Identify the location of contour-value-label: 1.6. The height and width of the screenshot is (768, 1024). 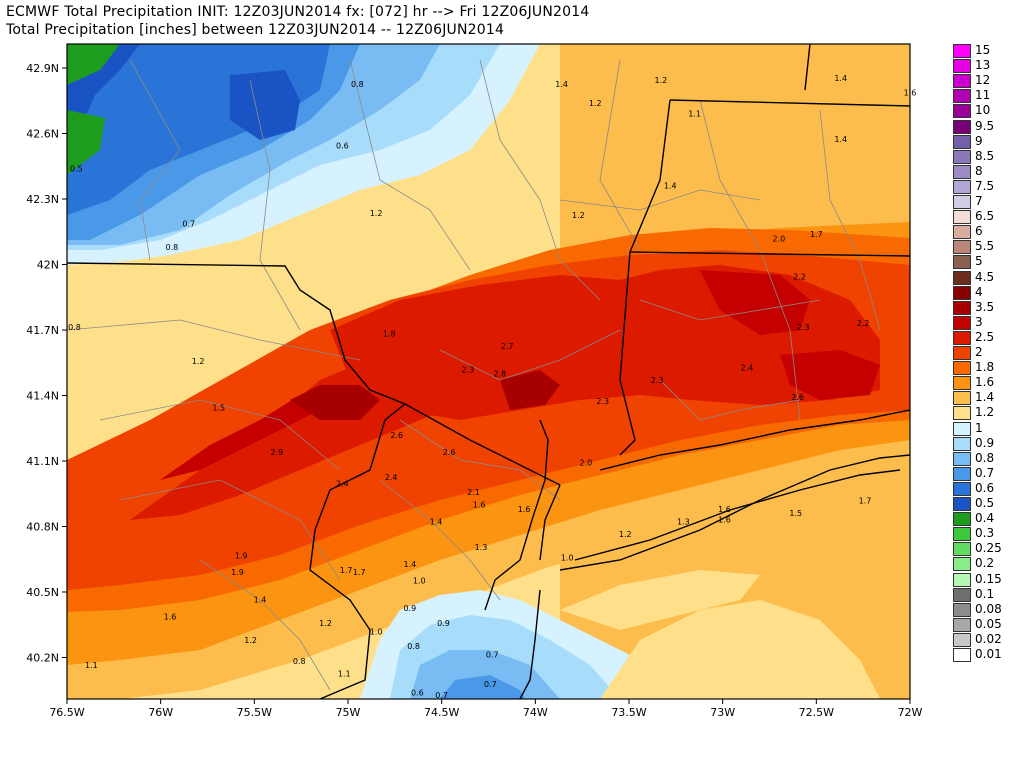
(910, 93).